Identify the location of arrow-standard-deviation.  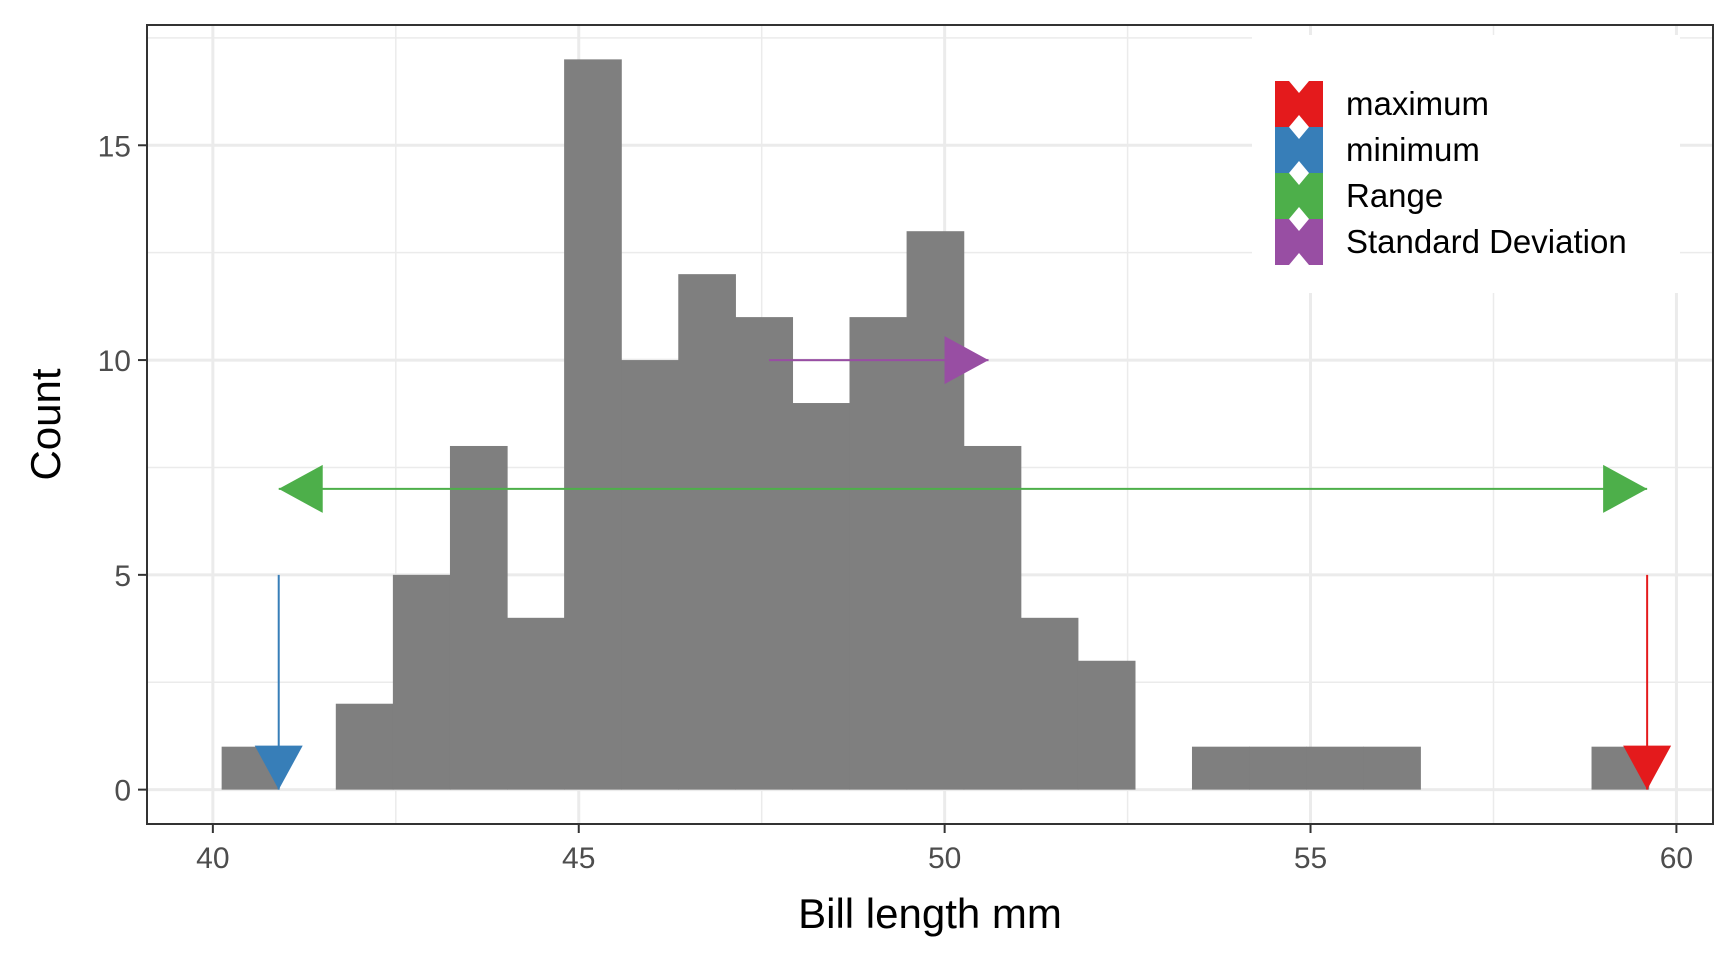
(879, 360).